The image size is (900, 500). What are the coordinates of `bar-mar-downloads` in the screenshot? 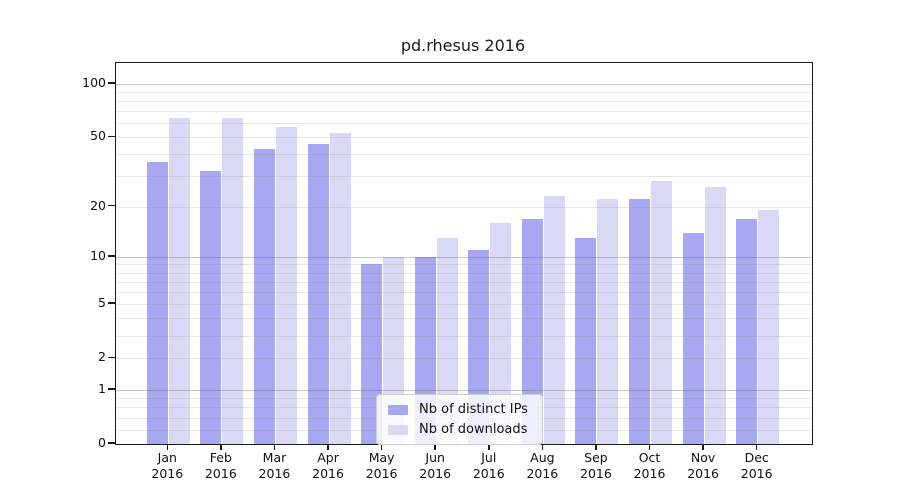 It's located at (286, 285).